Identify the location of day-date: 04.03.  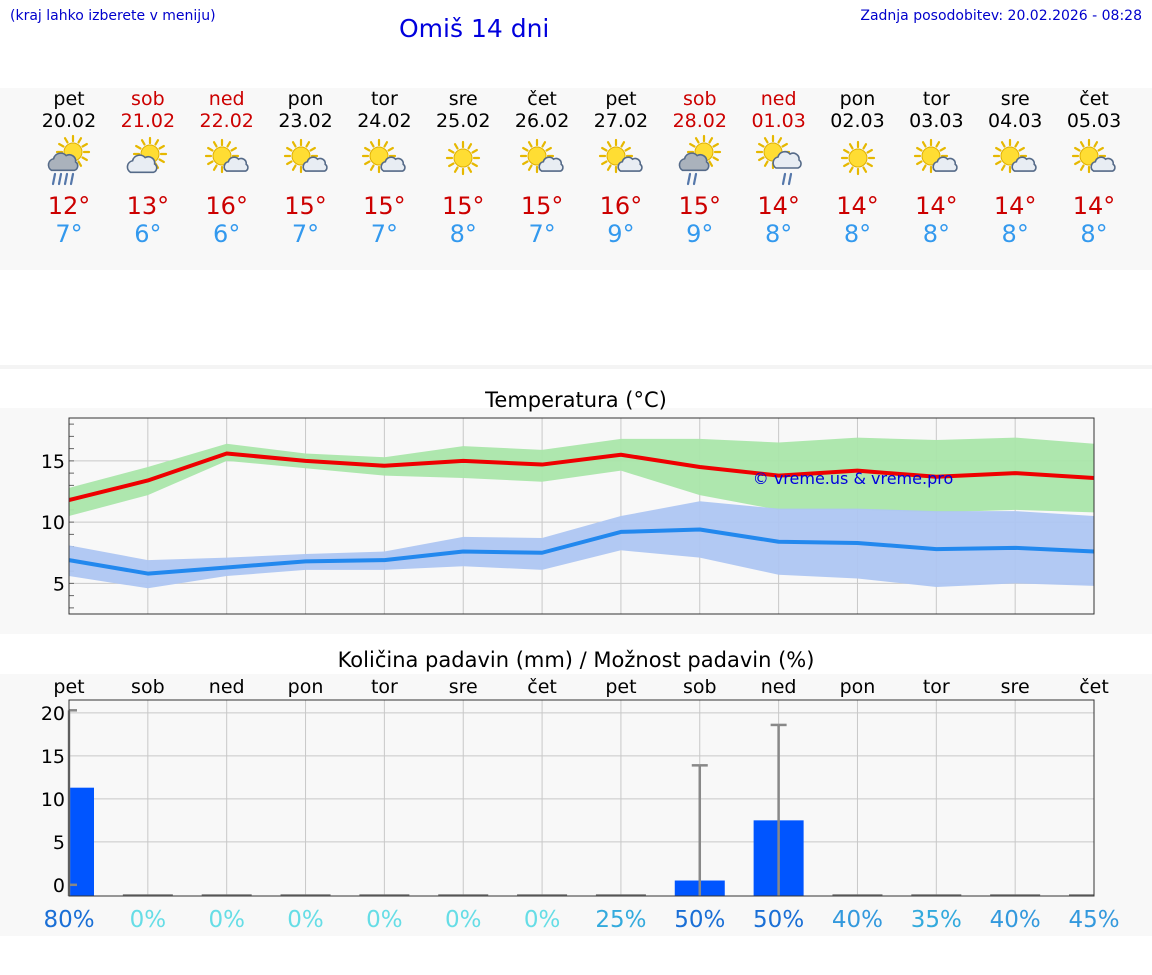
(1015, 121).